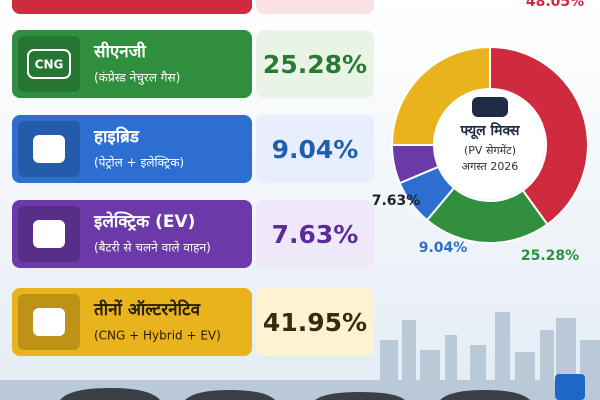 The width and height of the screenshot is (600, 400). What do you see at coordinates (132, 7) in the screenshot?
I see `cut-card` at bounding box center [132, 7].